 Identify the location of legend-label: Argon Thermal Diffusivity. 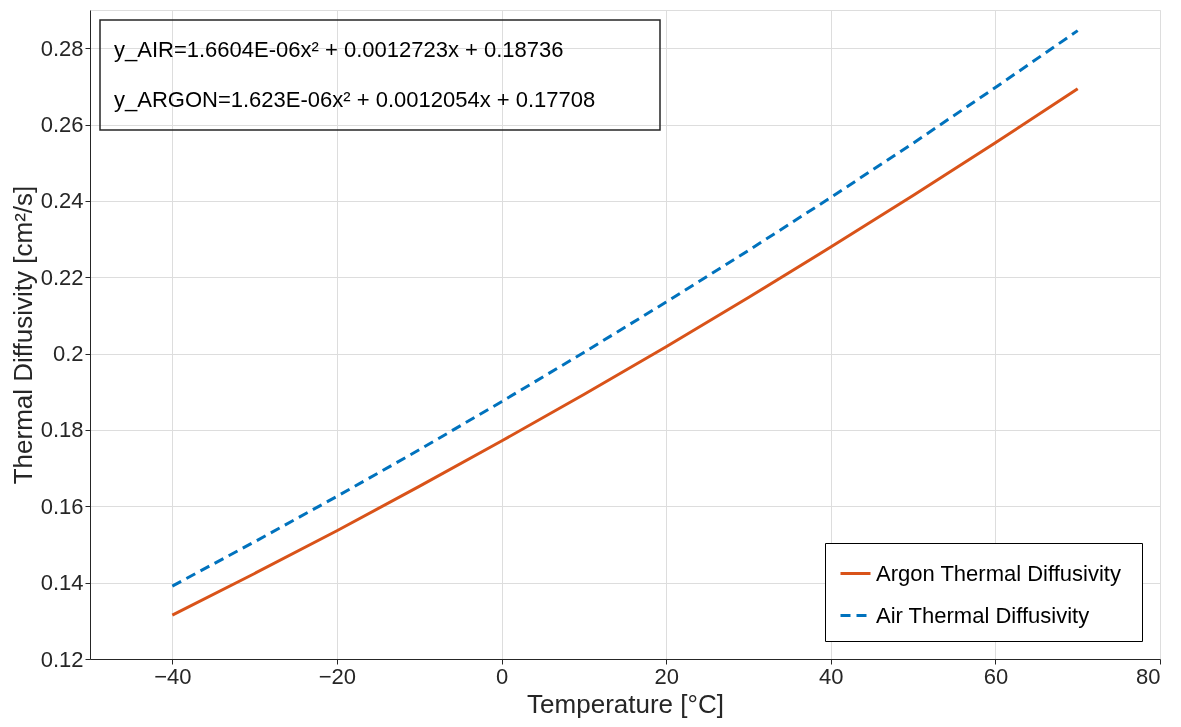
(998, 573).